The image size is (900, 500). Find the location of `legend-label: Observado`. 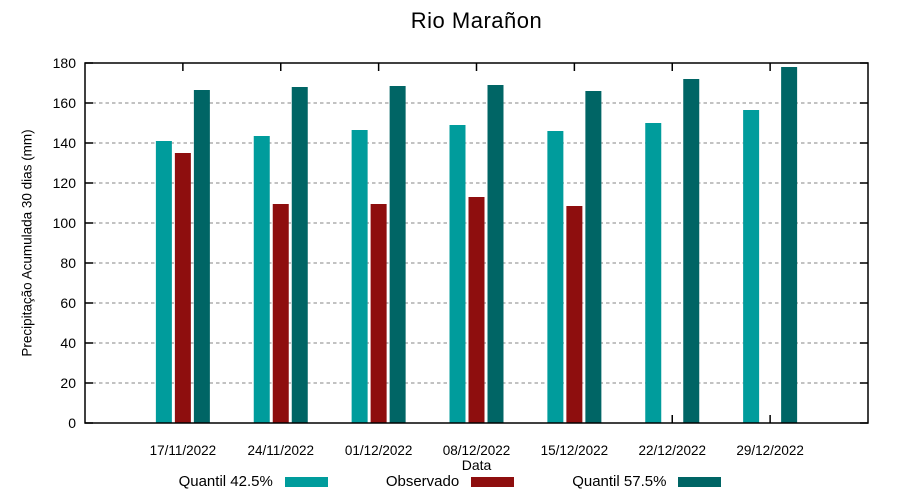

legend-label: Observado is located at coordinates (422, 481).